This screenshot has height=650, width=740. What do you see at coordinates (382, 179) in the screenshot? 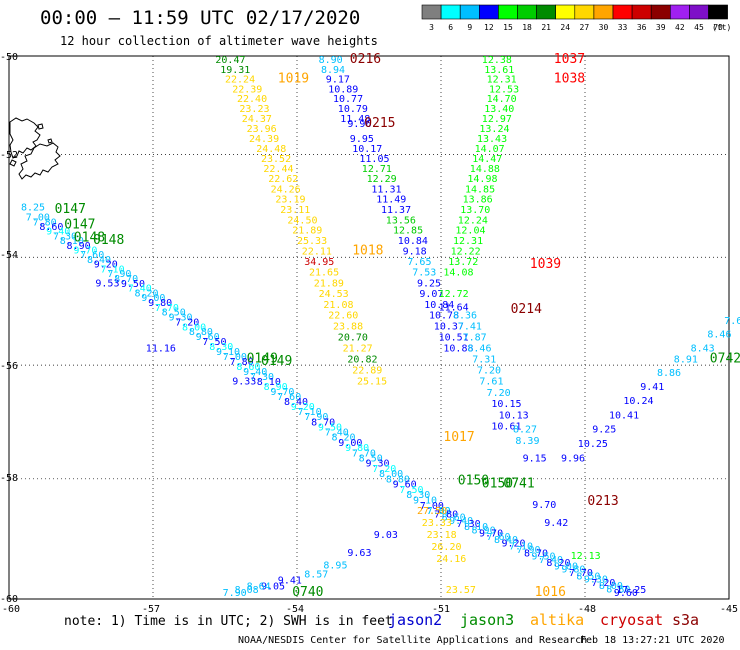
I see `swh-value-label: 12.29` at bounding box center [382, 179].